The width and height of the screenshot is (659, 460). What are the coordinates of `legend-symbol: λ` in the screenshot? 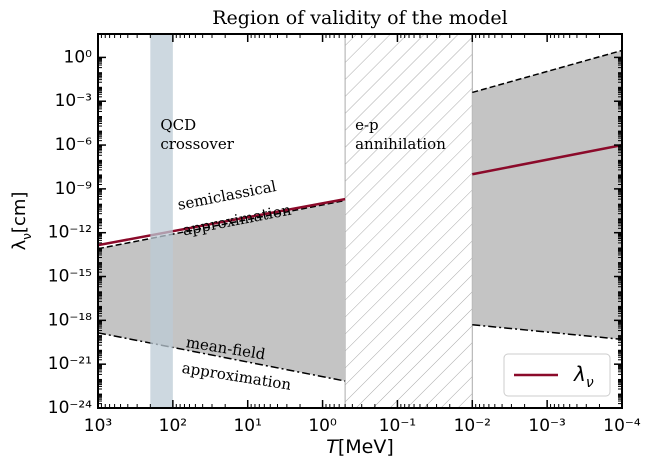 It's located at (579, 374).